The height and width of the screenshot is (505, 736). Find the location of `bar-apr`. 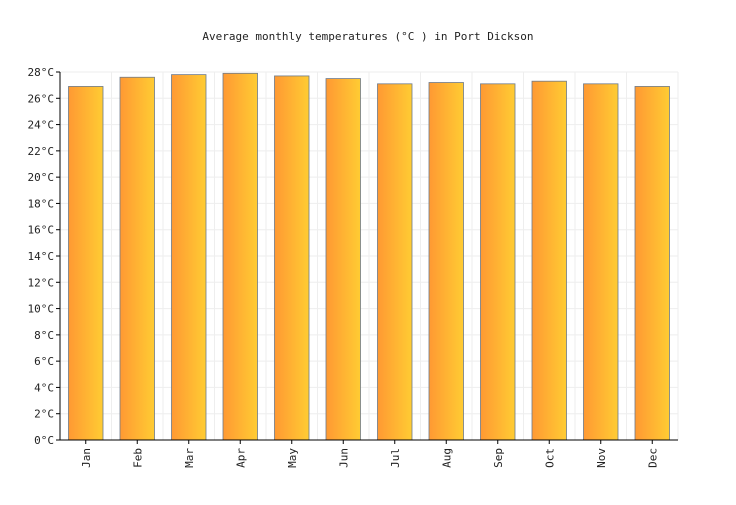

bar-apr is located at coordinates (240, 256).